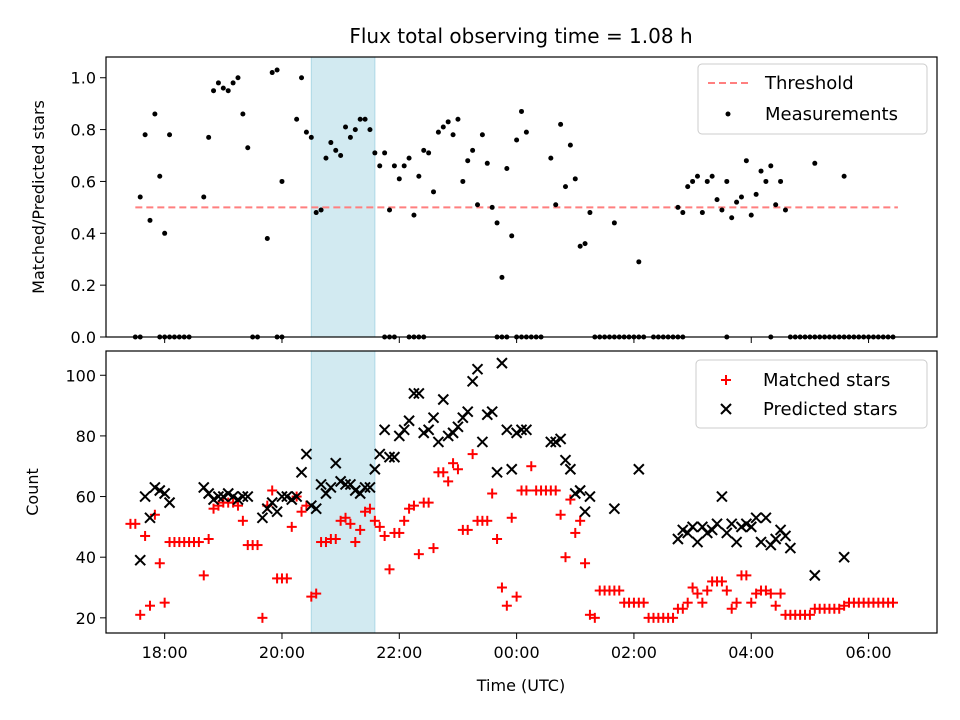 The height and width of the screenshot is (720, 960). What do you see at coordinates (83, 181) in the screenshot?
I see `top-y-tick-label: 0.6` at bounding box center [83, 181].